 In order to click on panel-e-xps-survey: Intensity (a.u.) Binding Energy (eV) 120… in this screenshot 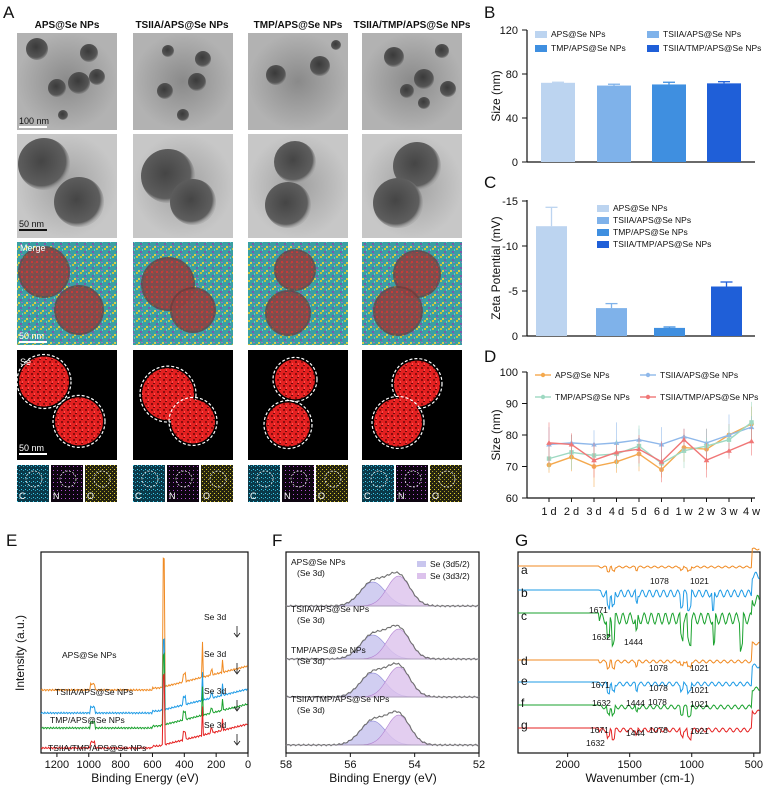, I will do `click(132, 668)`.